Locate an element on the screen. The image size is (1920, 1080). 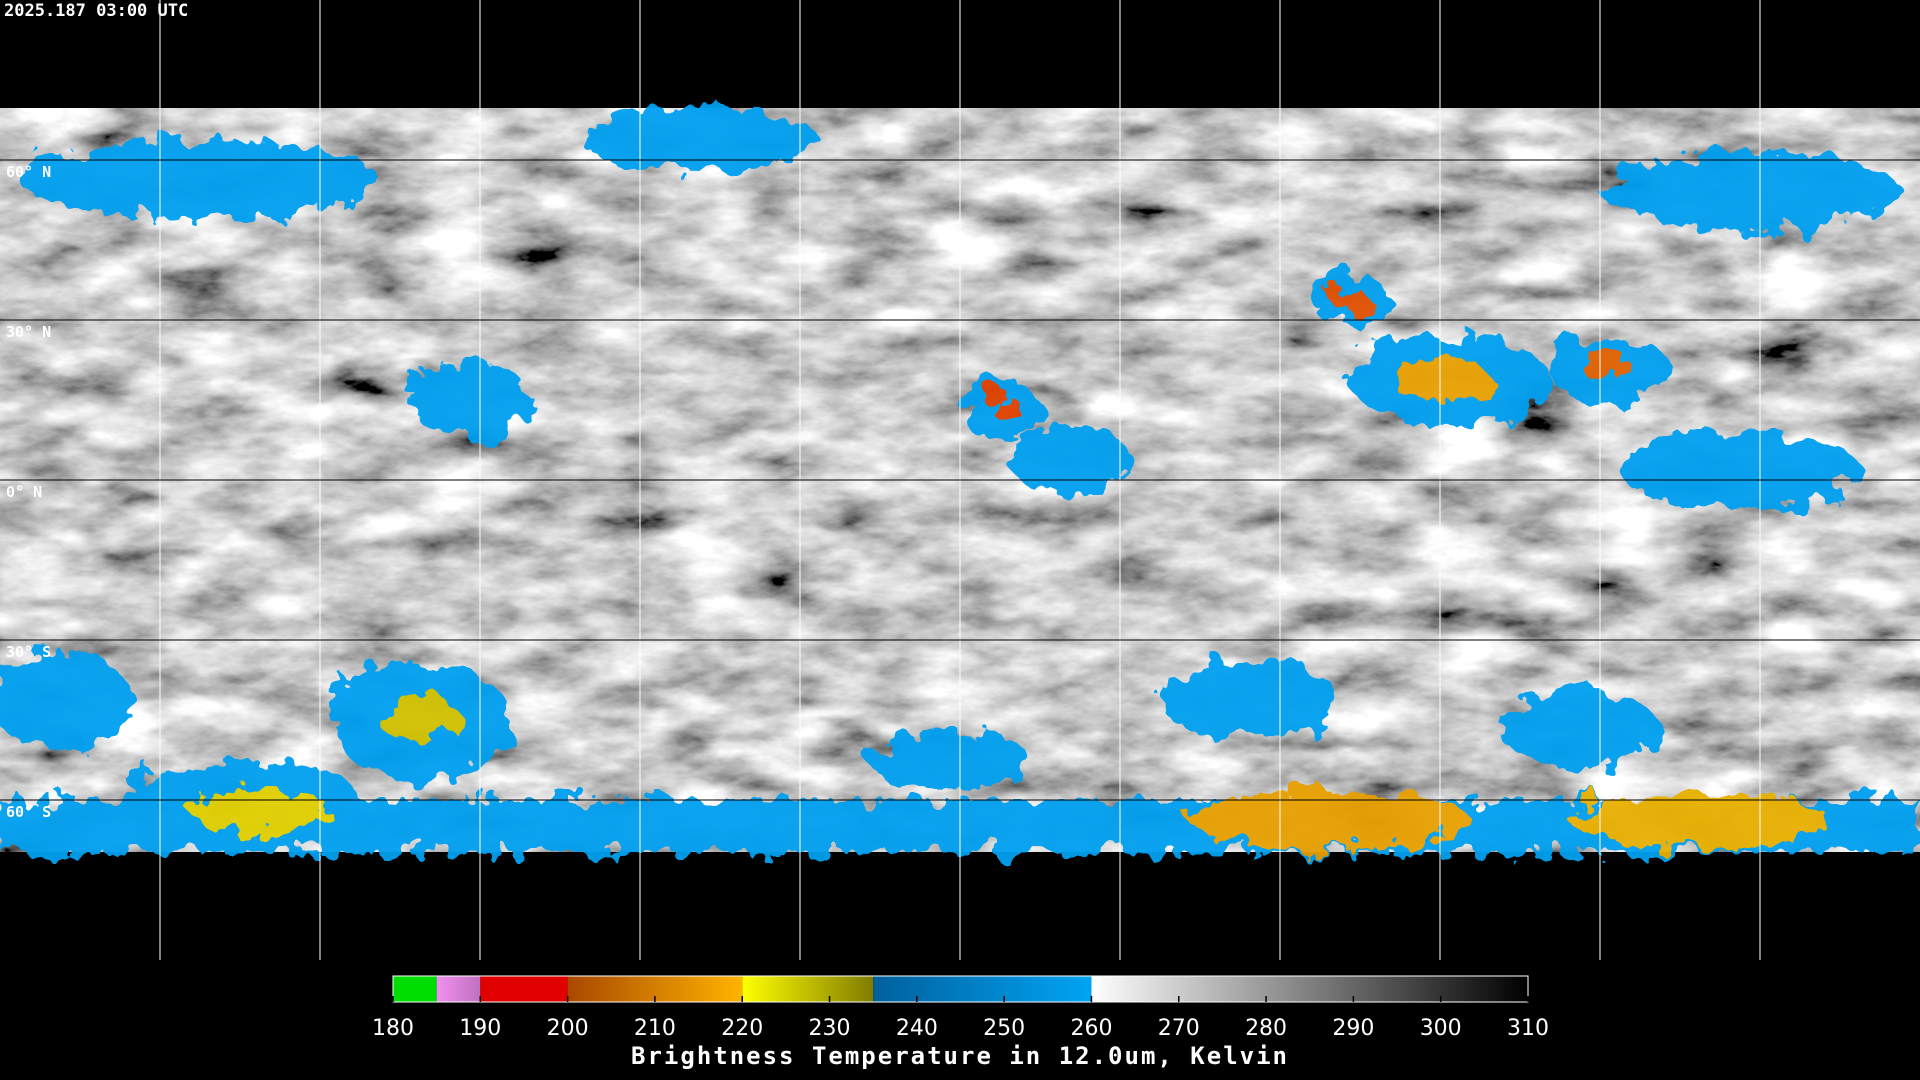
colorbar-tick-label: 310 is located at coordinates (1528, 1028).